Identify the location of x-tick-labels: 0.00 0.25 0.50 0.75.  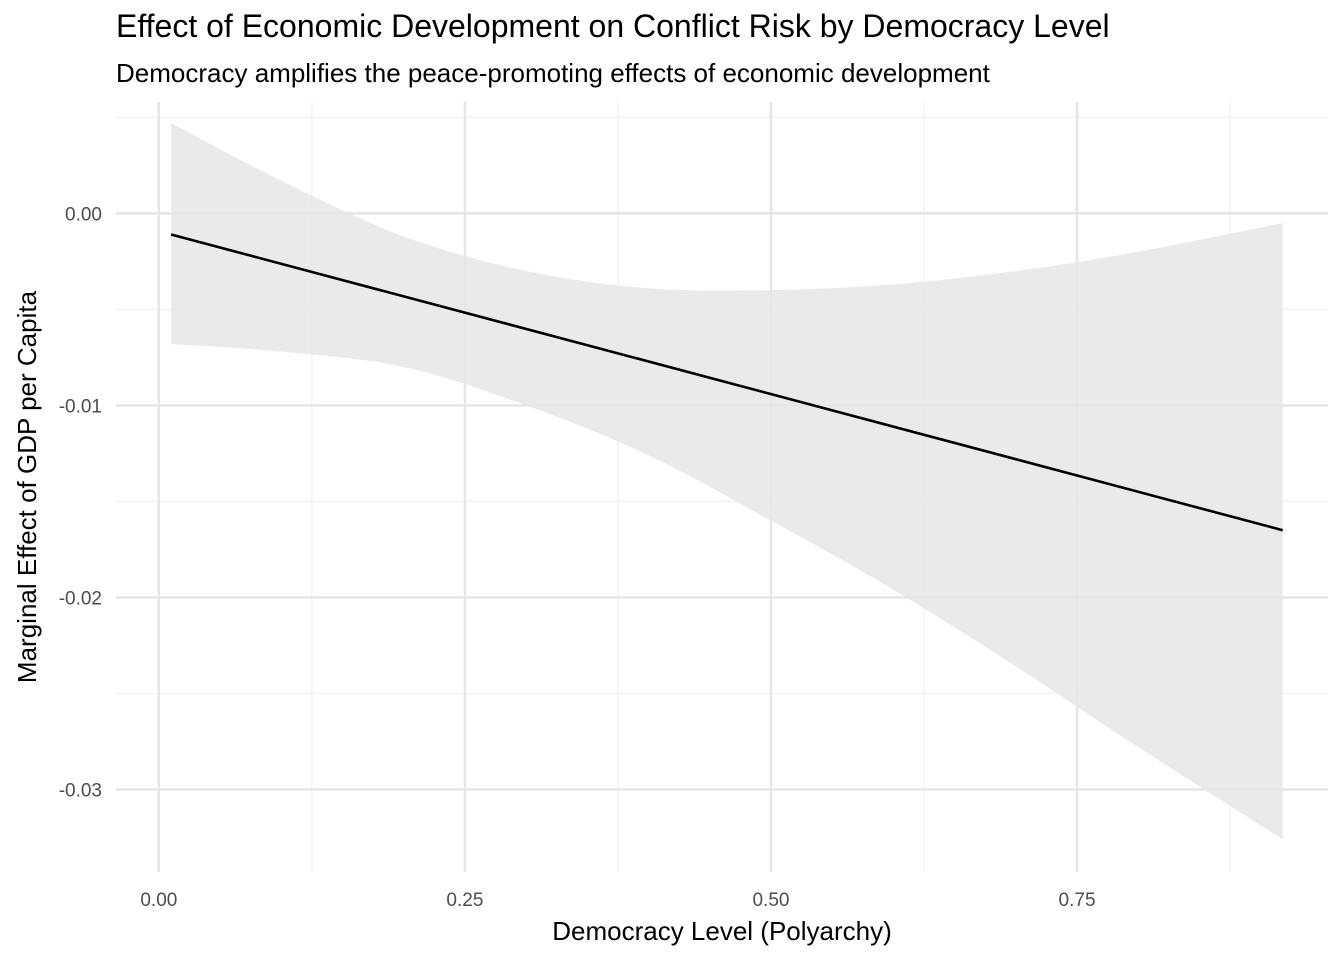
(617, 900).